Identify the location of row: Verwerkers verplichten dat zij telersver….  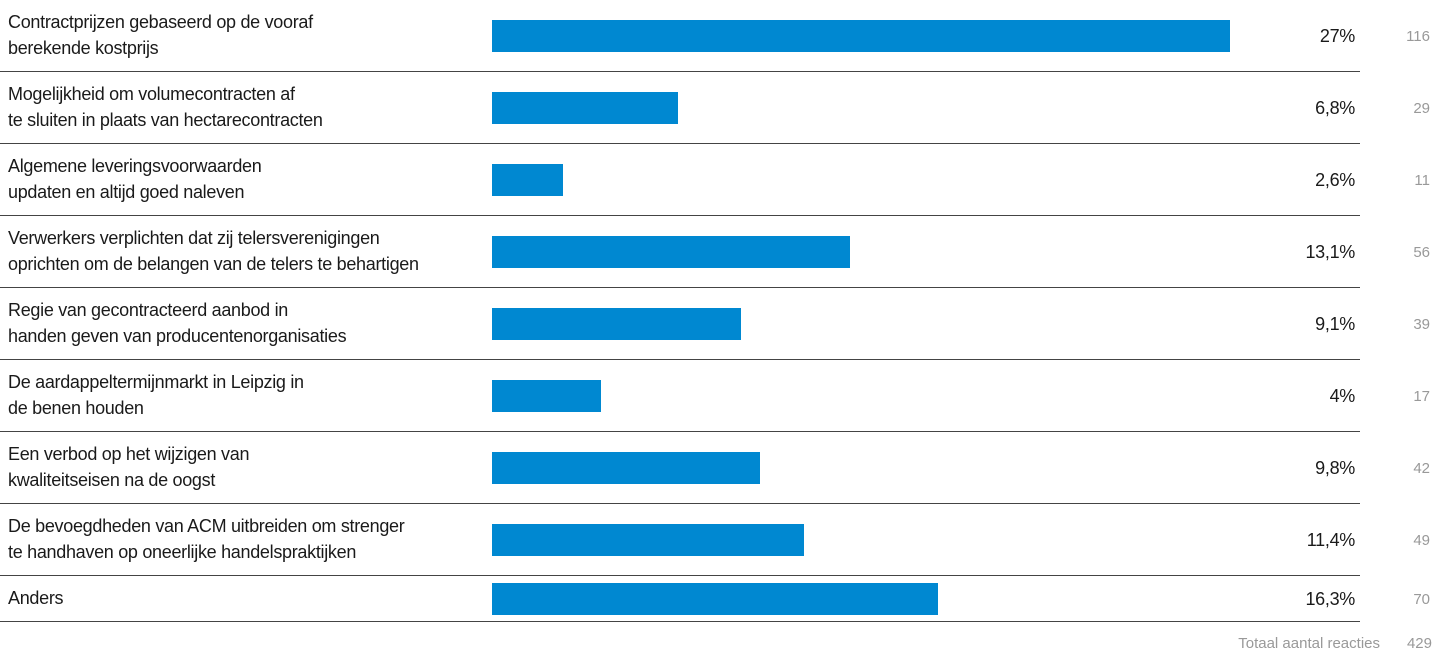
(716, 252).